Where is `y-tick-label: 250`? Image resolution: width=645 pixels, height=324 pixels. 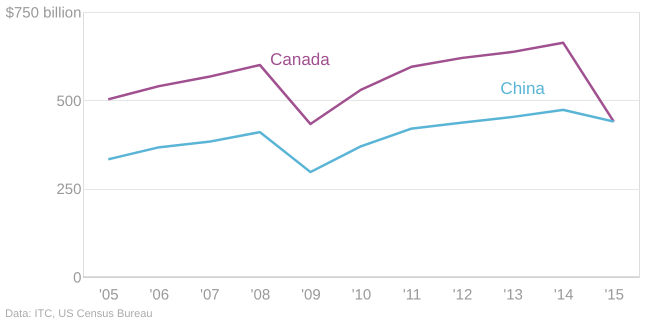
y-tick-label: 250 is located at coordinates (69, 189).